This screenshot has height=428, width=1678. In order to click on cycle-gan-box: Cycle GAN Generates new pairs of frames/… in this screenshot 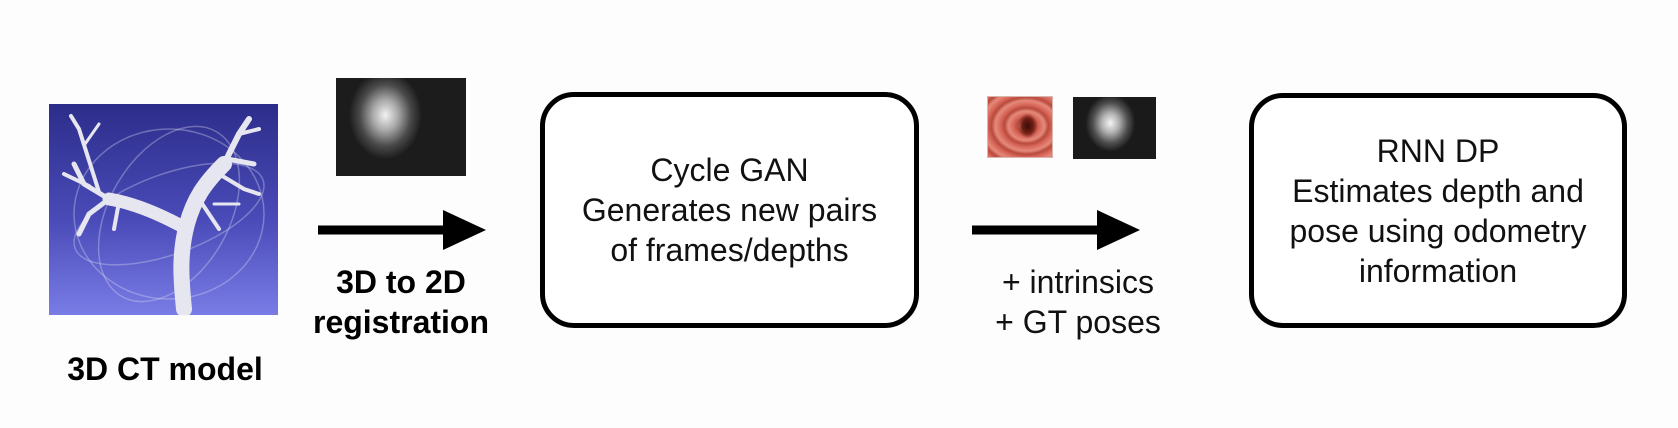, I will do `click(729, 210)`.